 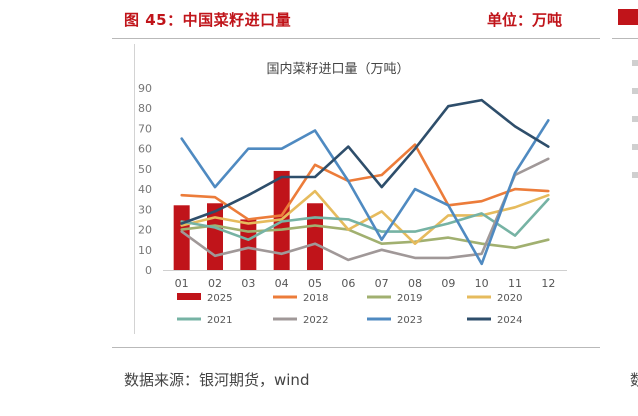 What do you see at coordinates (145, 88) in the screenshot?
I see `y-tick-label: 90` at bounding box center [145, 88].